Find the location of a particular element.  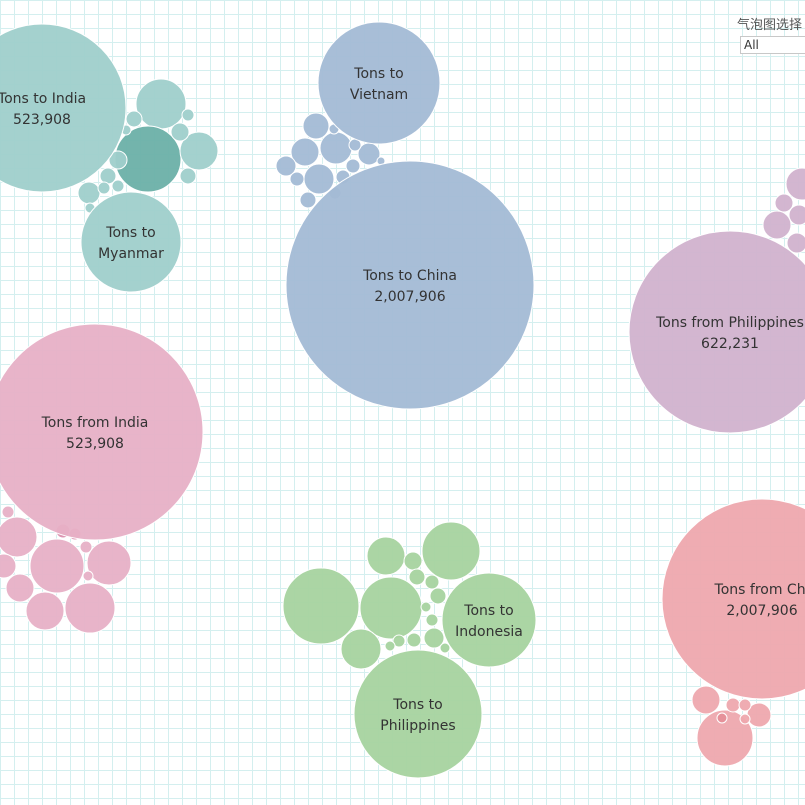

bubble-selector-filter: 气泡图选择 All is located at coordinates (771, 34).